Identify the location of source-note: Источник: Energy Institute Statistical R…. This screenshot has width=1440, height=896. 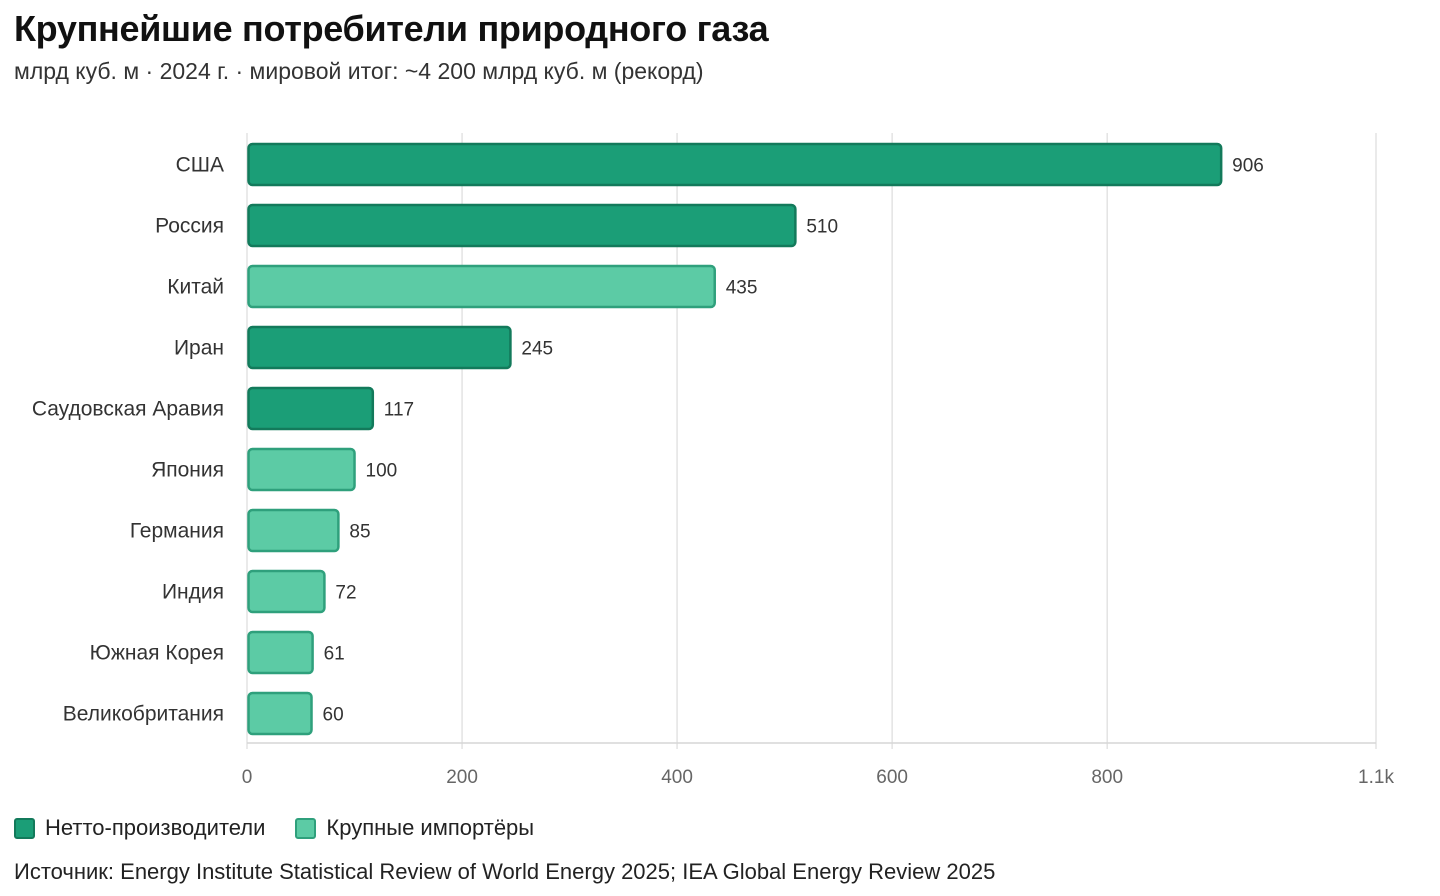
(505, 871).